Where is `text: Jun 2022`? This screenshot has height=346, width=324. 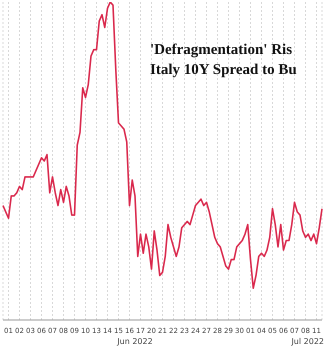 text: Jun 2022 is located at coordinates (135, 341).